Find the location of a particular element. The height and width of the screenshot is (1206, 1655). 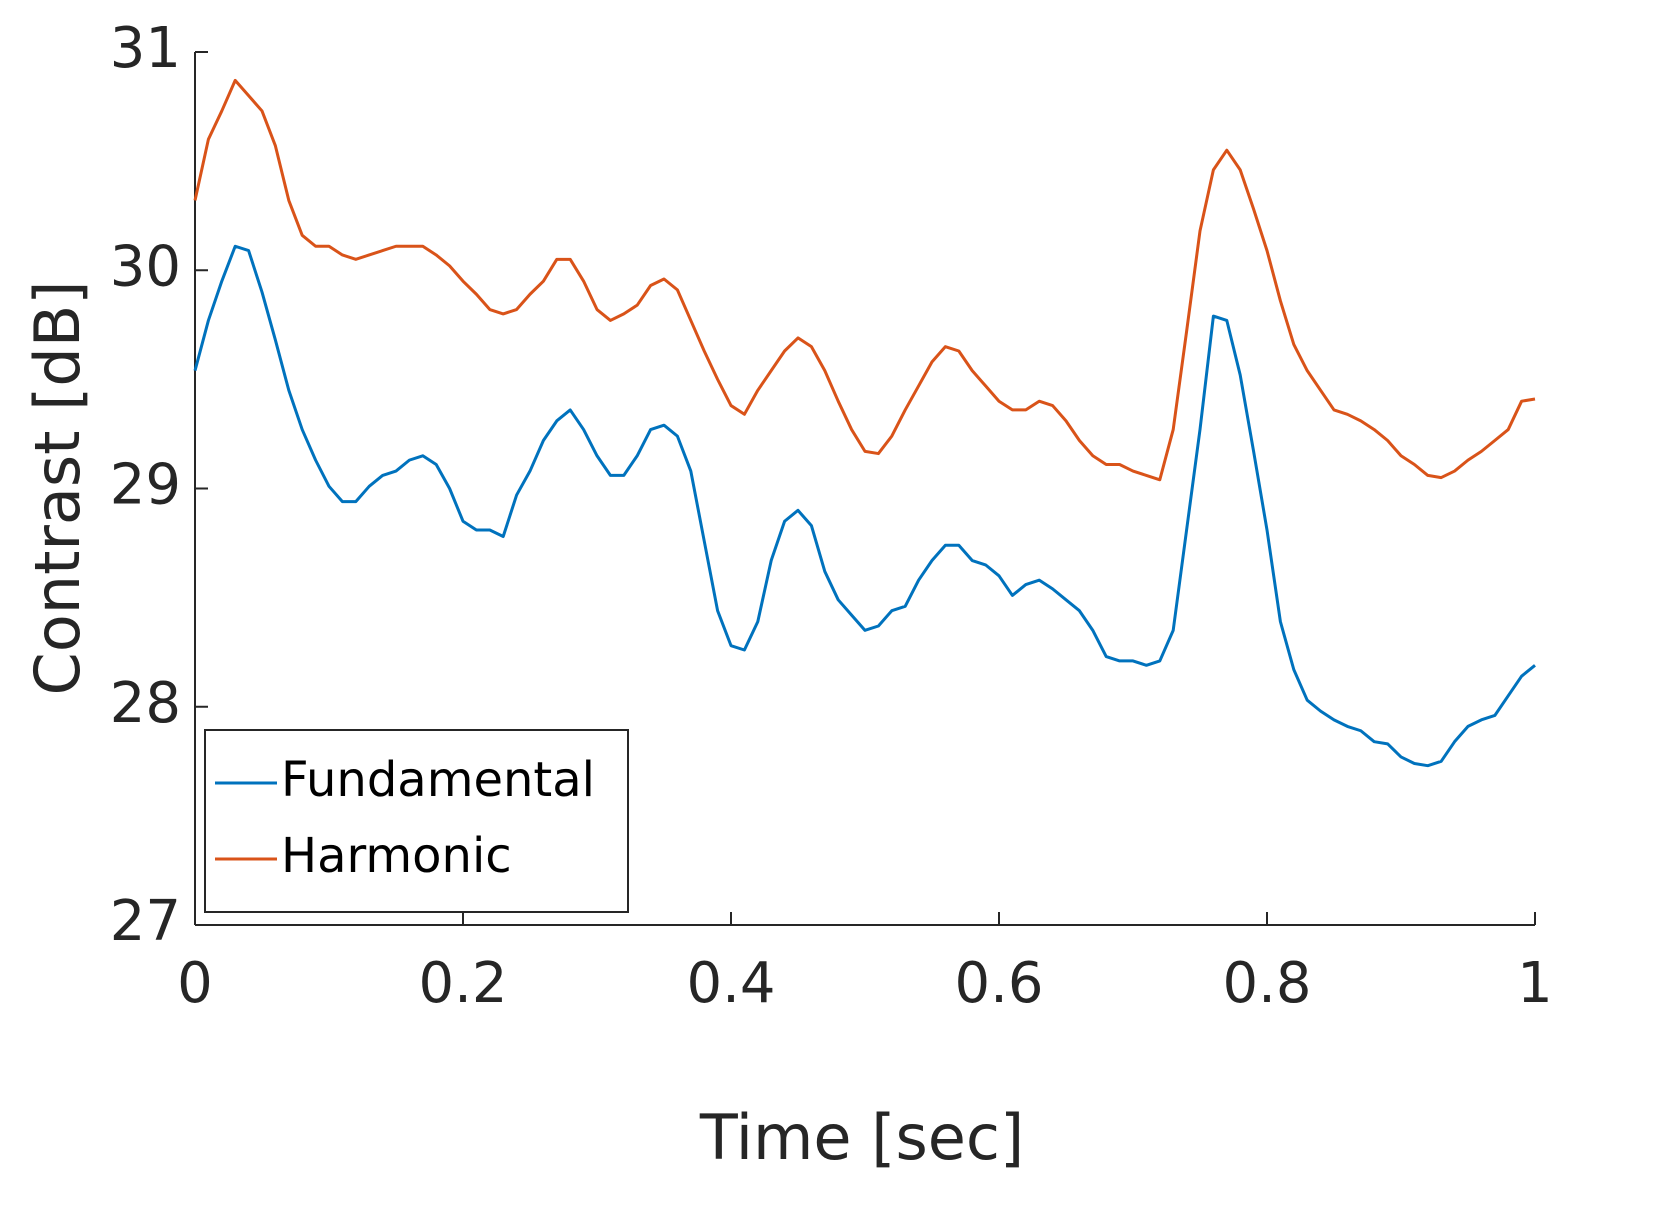

legend-label: Harmonic is located at coordinates (396, 856).